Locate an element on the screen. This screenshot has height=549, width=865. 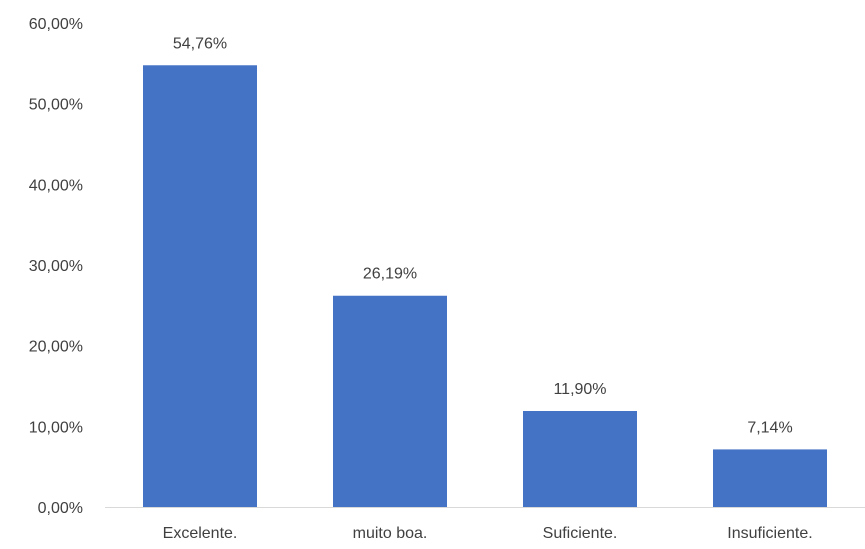
data-label: 26,19% is located at coordinates (390, 274).